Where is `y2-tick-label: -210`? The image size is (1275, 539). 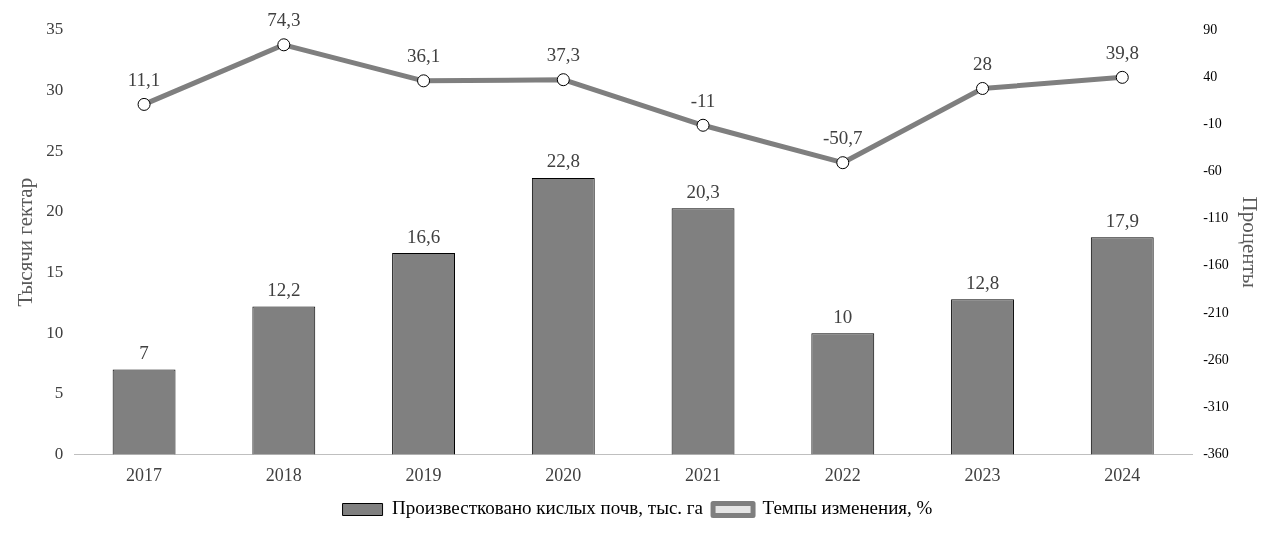 y2-tick-label: -210 is located at coordinates (1216, 312).